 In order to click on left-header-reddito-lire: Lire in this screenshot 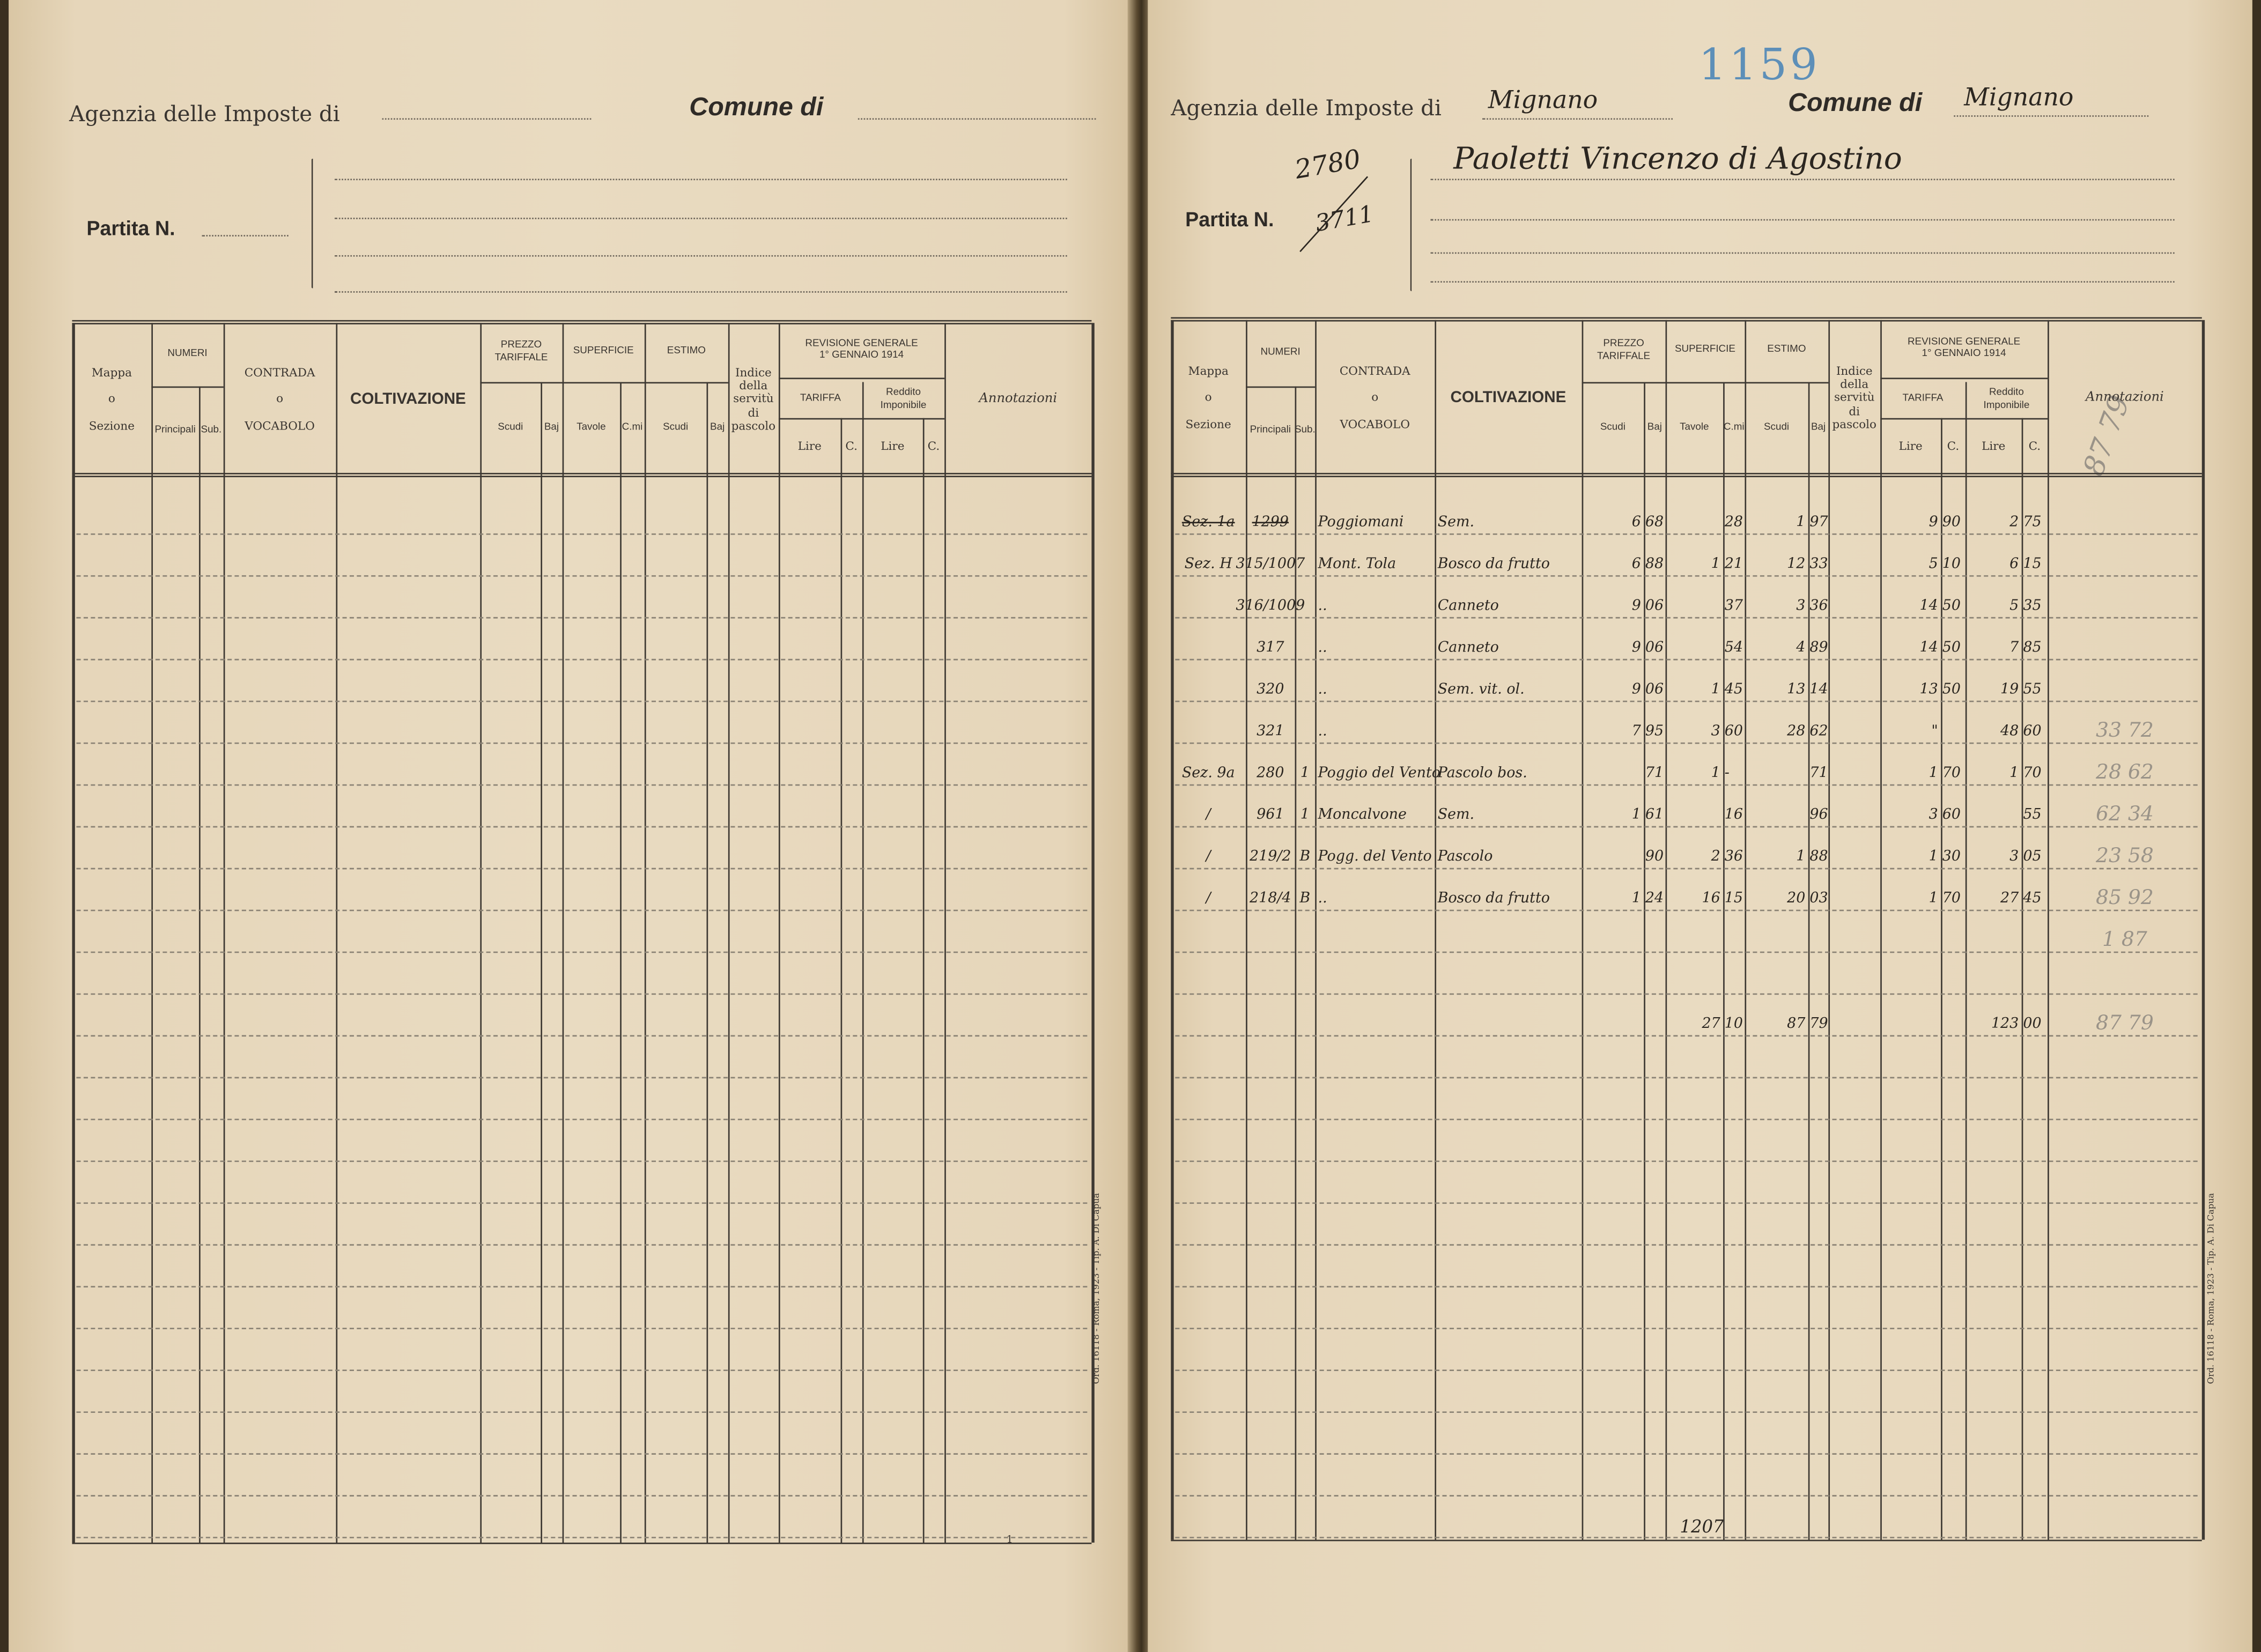, I will do `click(893, 447)`.